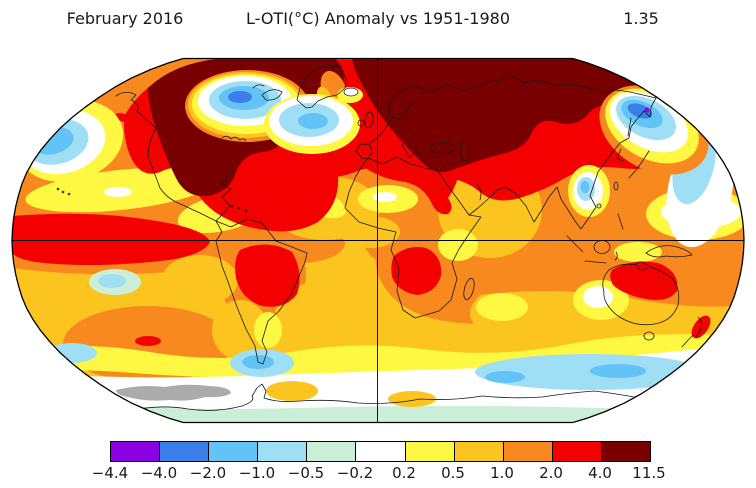 This screenshot has height=488, width=756. What do you see at coordinates (355, 473) in the screenshot?
I see `colorbar-tick: −0.2` at bounding box center [355, 473].